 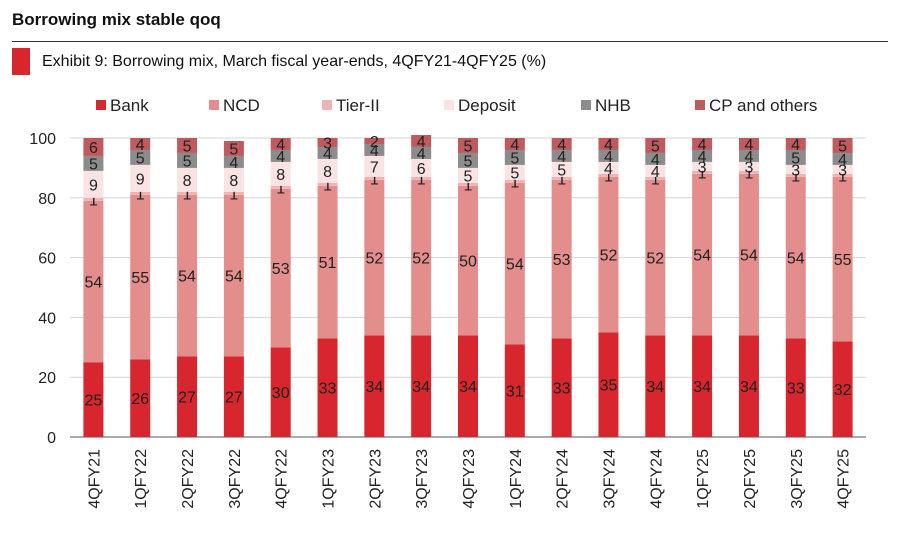 I want to click on x-tick-label: 1QFY23, so click(x=329, y=479).